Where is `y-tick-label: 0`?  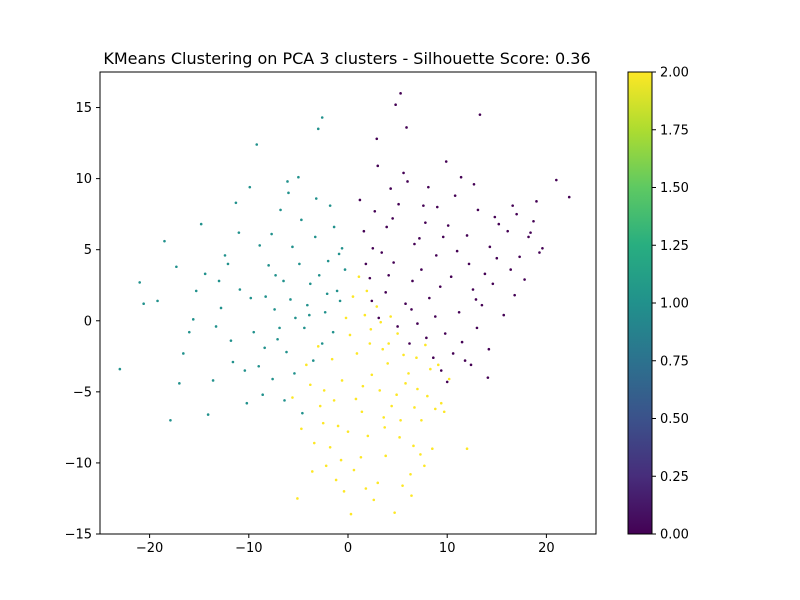
y-tick-label: 0 is located at coordinates (88, 321).